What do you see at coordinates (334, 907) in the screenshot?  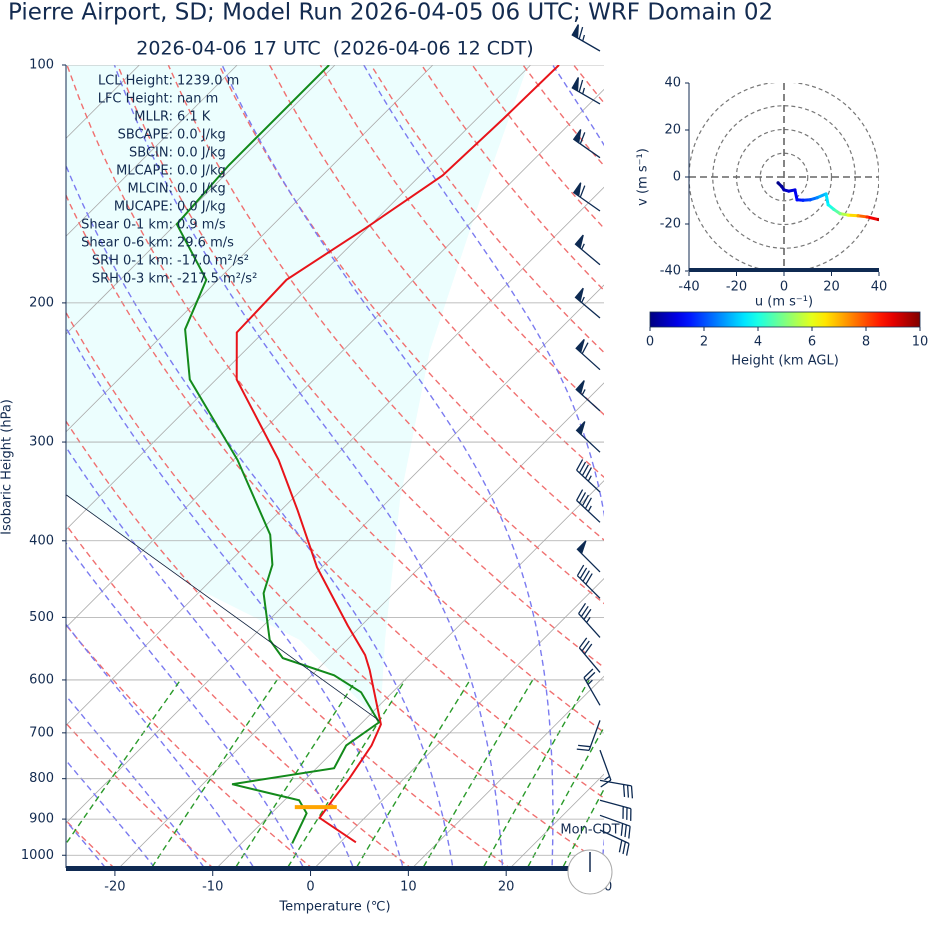 I see `x-axis-label: Temperature (℃)` at bounding box center [334, 907].